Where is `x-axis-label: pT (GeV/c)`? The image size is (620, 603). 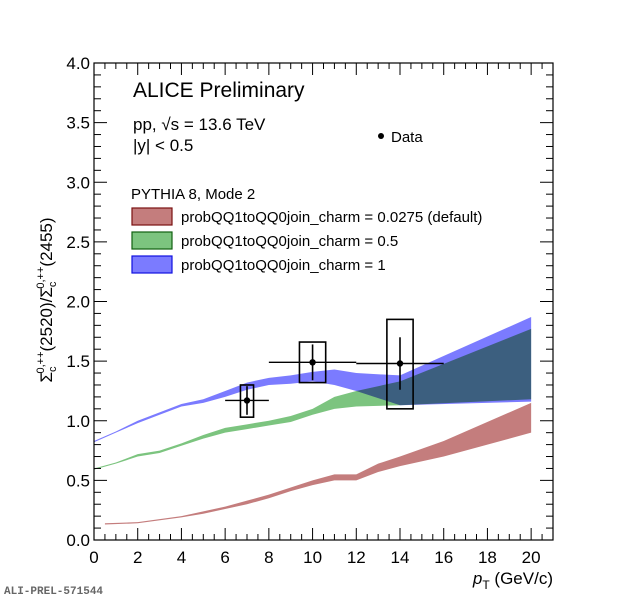
x-axis-label: pT (GeV/c) is located at coordinates (512, 580).